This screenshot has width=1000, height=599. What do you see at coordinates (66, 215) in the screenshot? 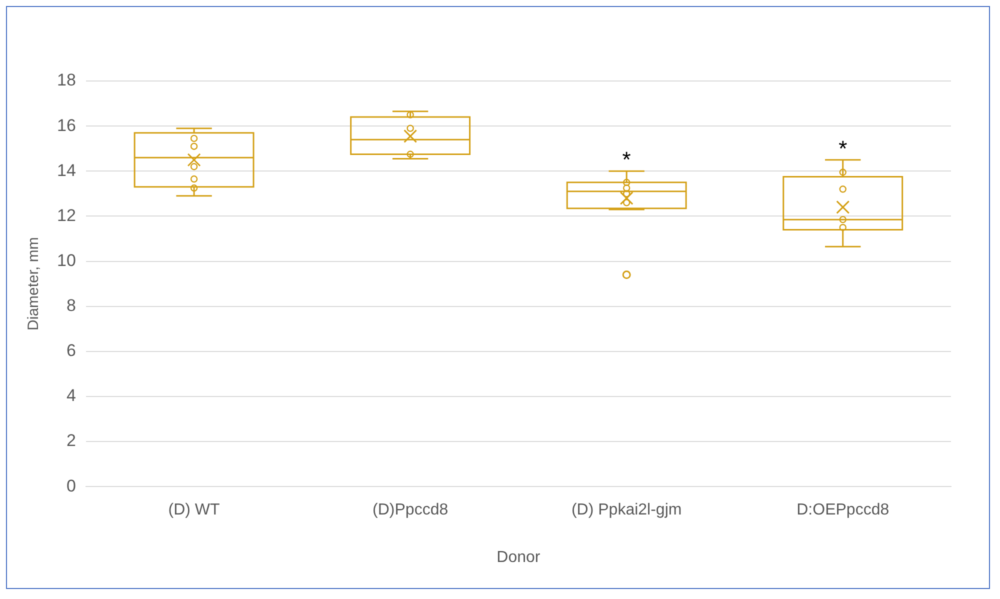
I see `y-tick-label: 12` at bounding box center [66, 215].